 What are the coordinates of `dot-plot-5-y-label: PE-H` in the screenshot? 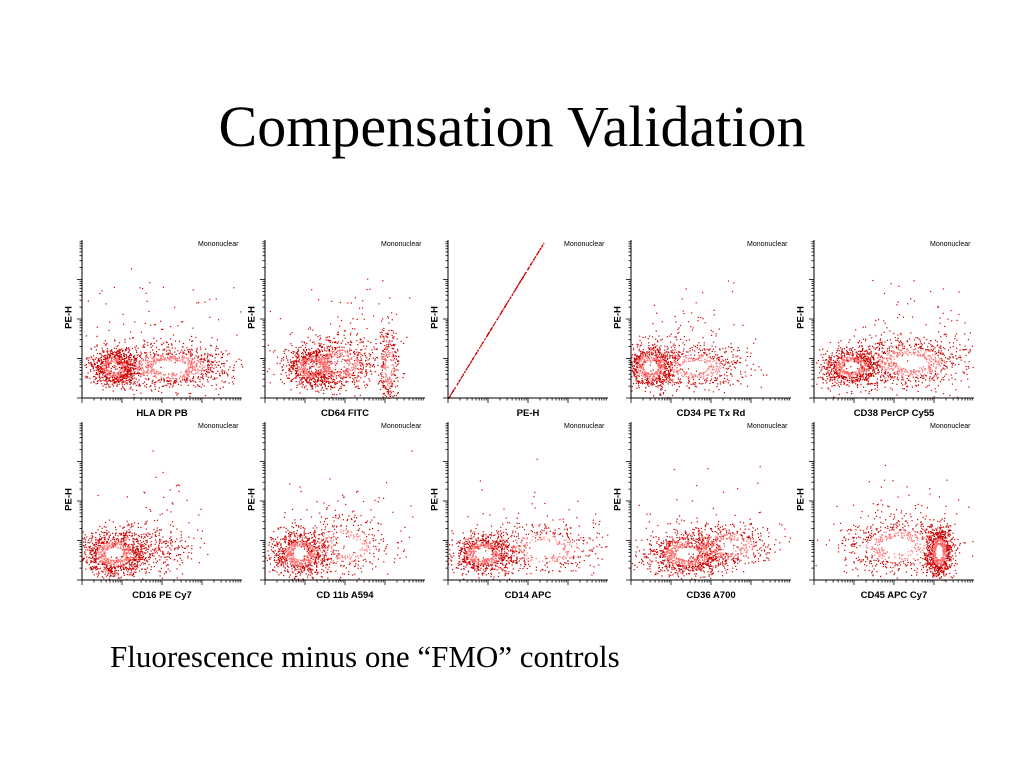 It's located at (801, 317).